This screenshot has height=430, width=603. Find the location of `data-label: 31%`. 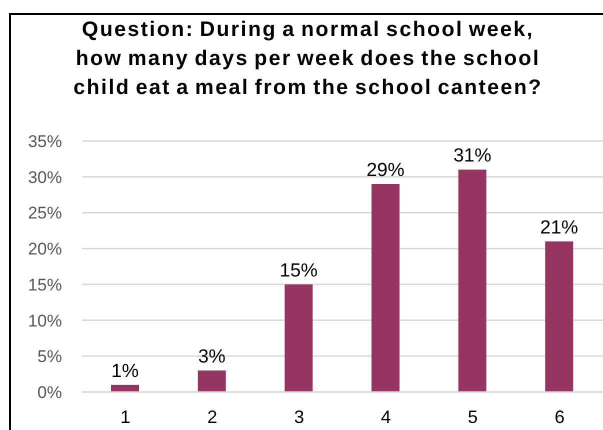

data-label: 31% is located at coordinates (472, 156).